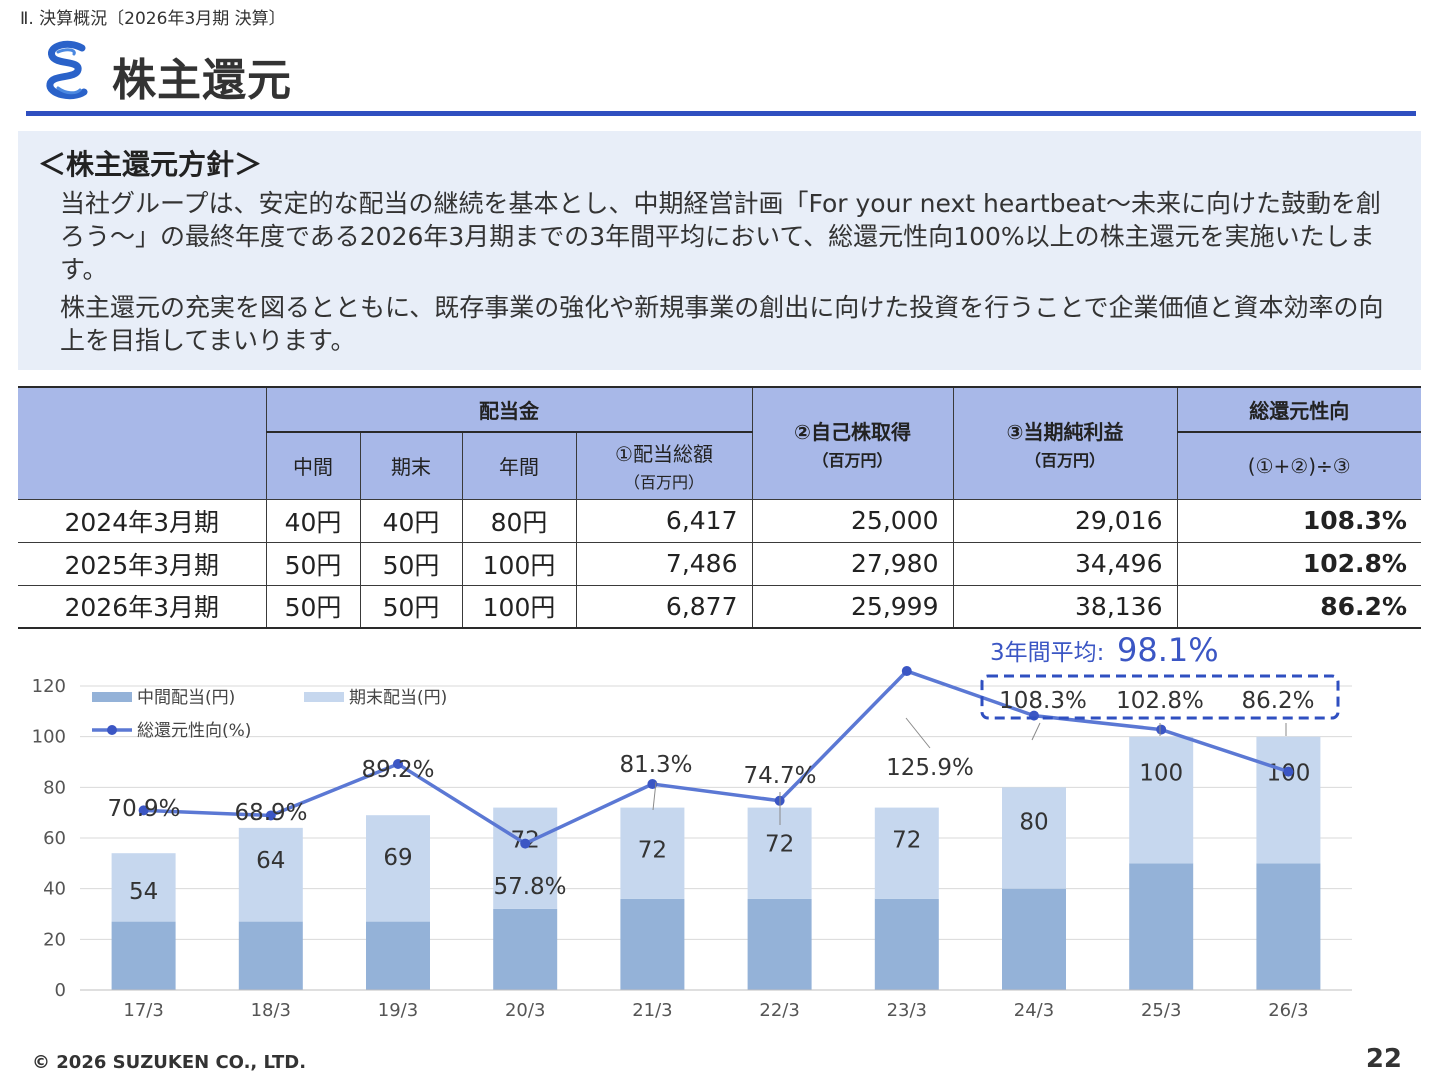 The width and height of the screenshot is (1440, 1080). I want to click on payout-label: 74.7%, so click(779, 776).